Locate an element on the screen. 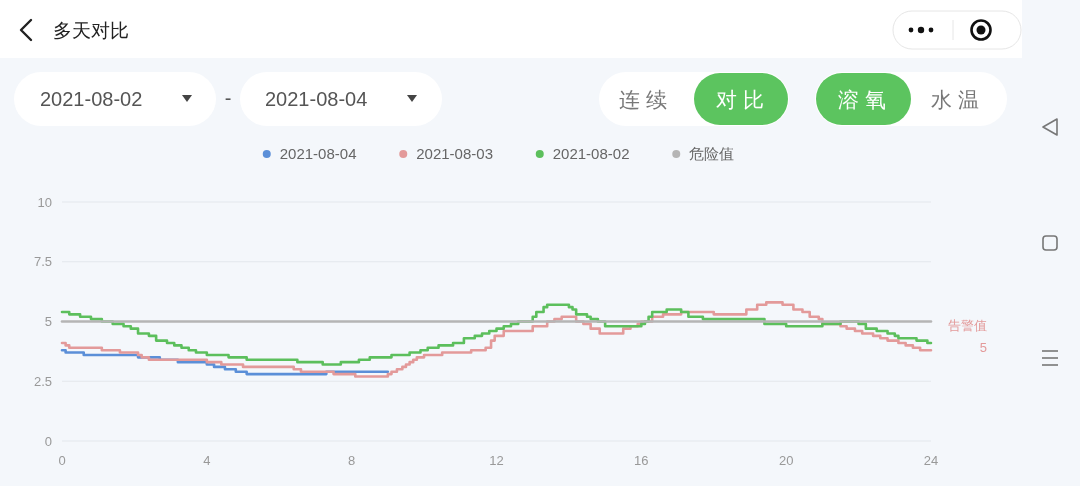 This screenshot has width=1080, height=486. x-tick-label: 12 is located at coordinates (496, 460).